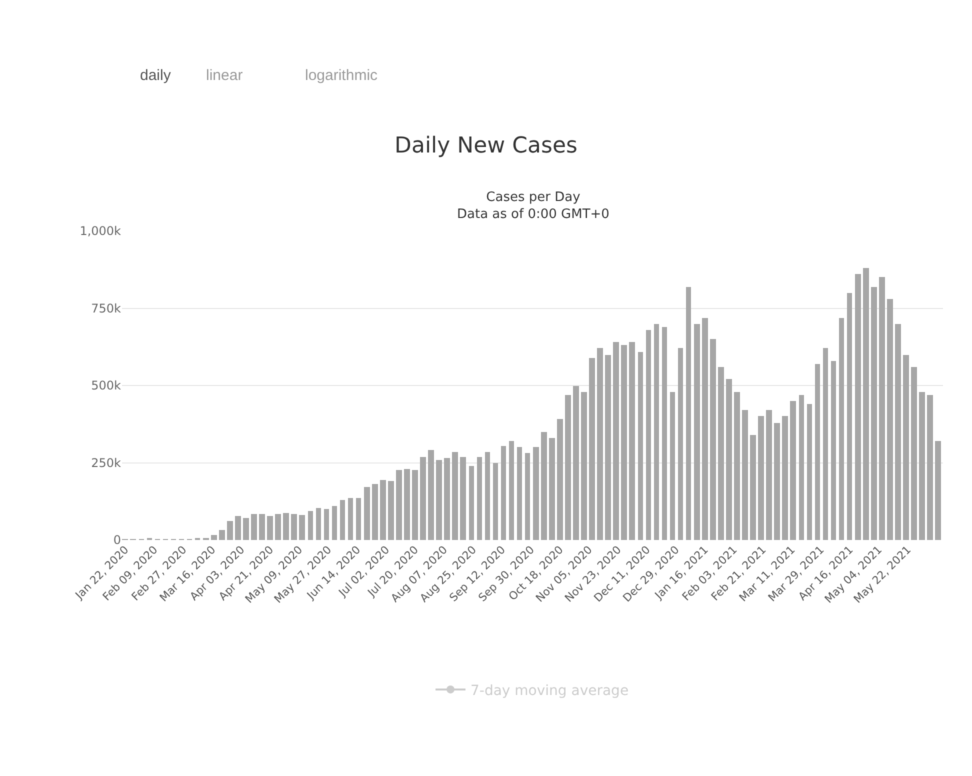 The height and width of the screenshot is (776, 972). What do you see at coordinates (106, 385) in the screenshot?
I see `y-tick-label: 500k` at bounding box center [106, 385].